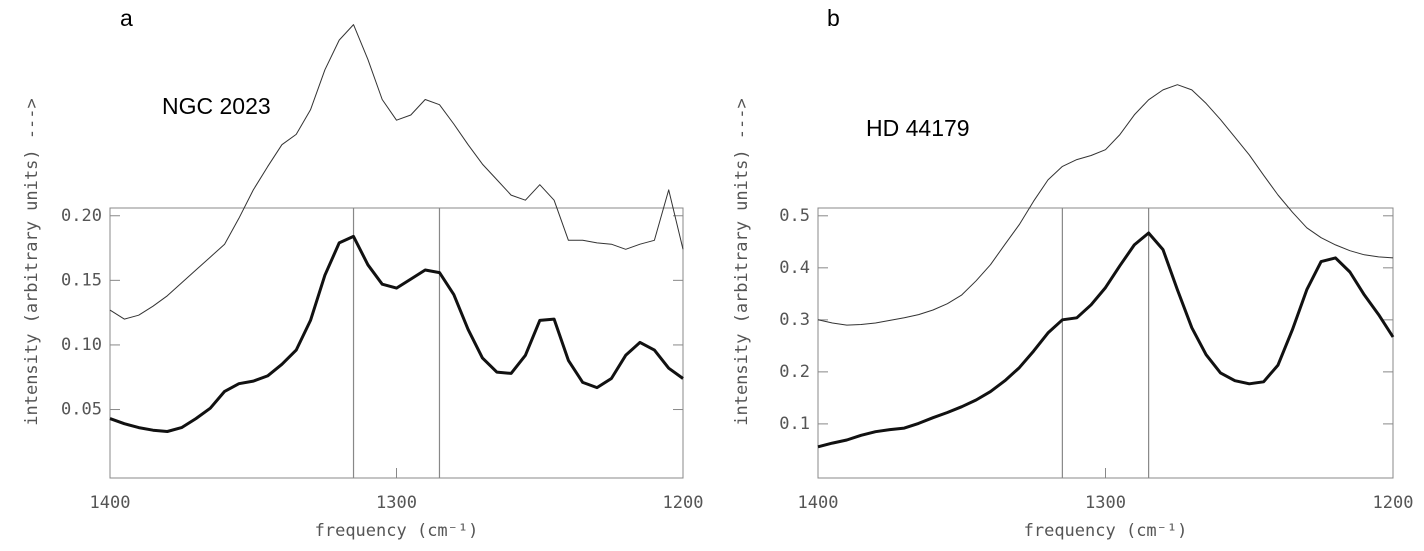 The height and width of the screenshot is (551, 1424). I want to click on annotation: NGC 2023, so click(216, 106).